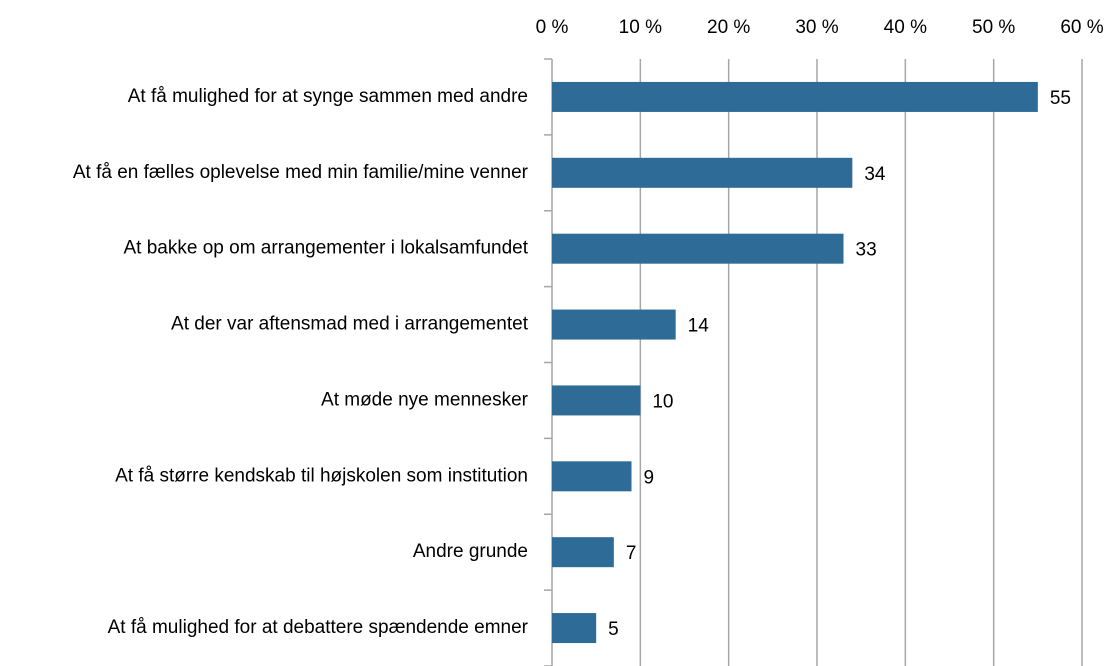  I want to click on x-tick-label: 0 %, so click(552, 27).